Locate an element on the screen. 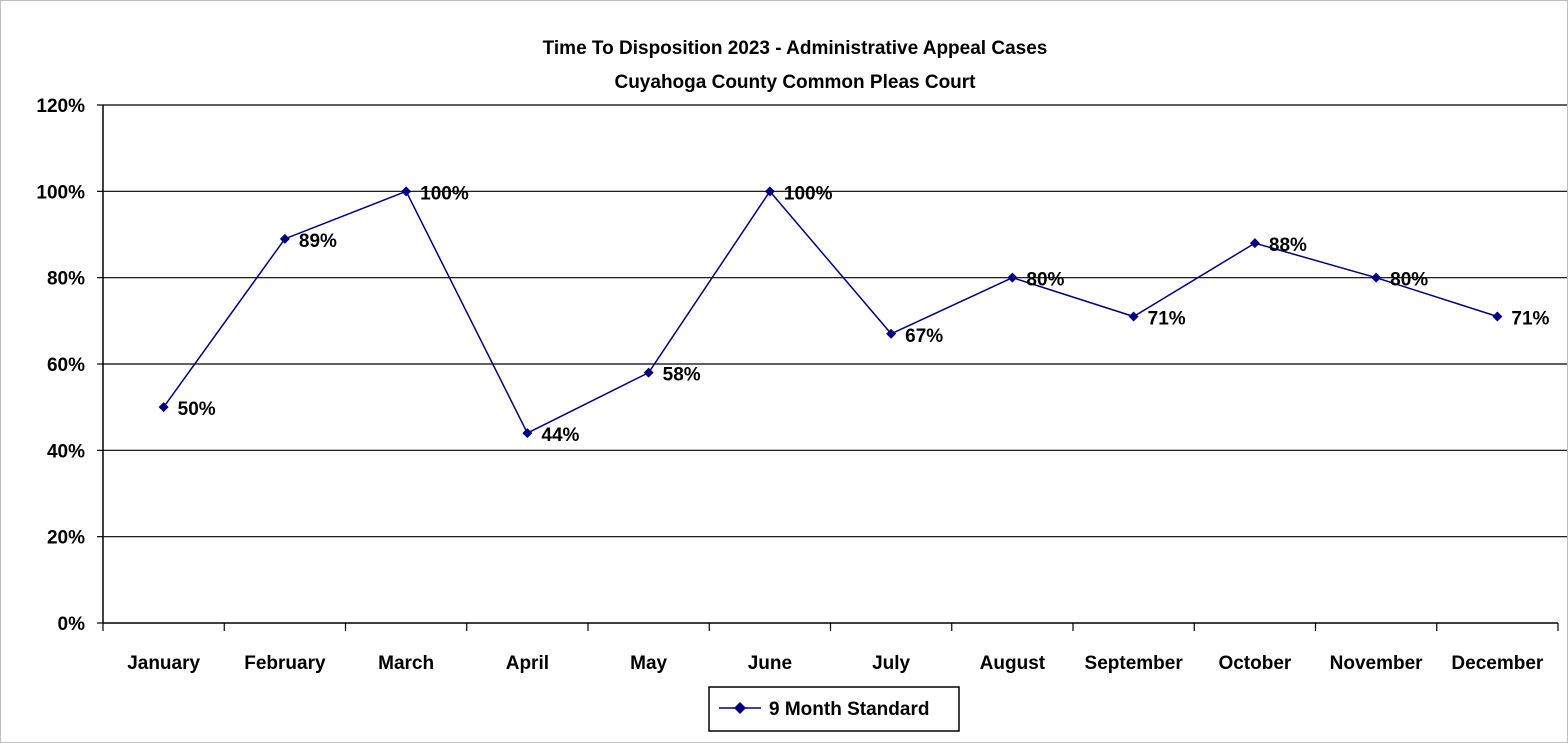  x-tick-label: July is located at coordinates (891, 663).